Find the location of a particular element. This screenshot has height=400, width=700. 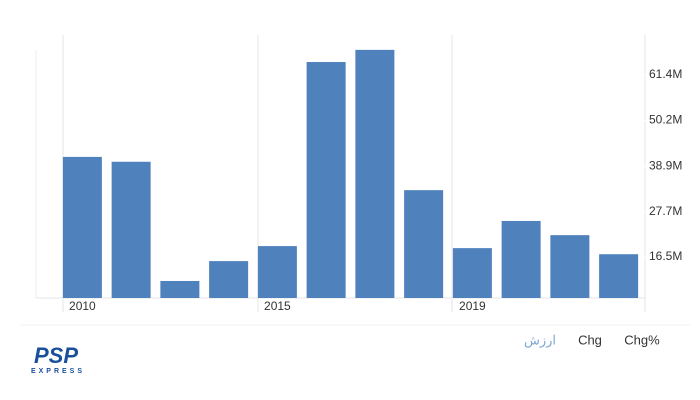

y-tick-label: 16.5M is located at coordinates (665, 256).